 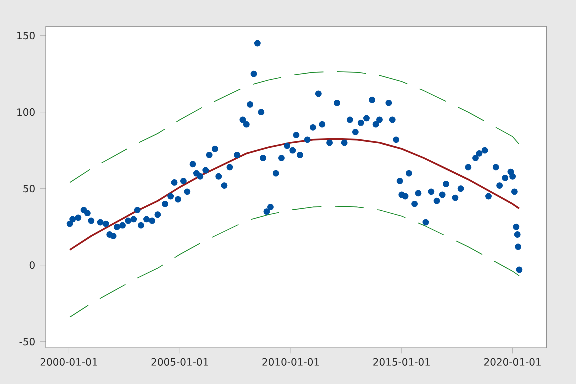 What do you see at coordinates (402, 362) in the screenshot?
I see `x-tick-label: 2015-01-01` at bounding box center [402, 362].